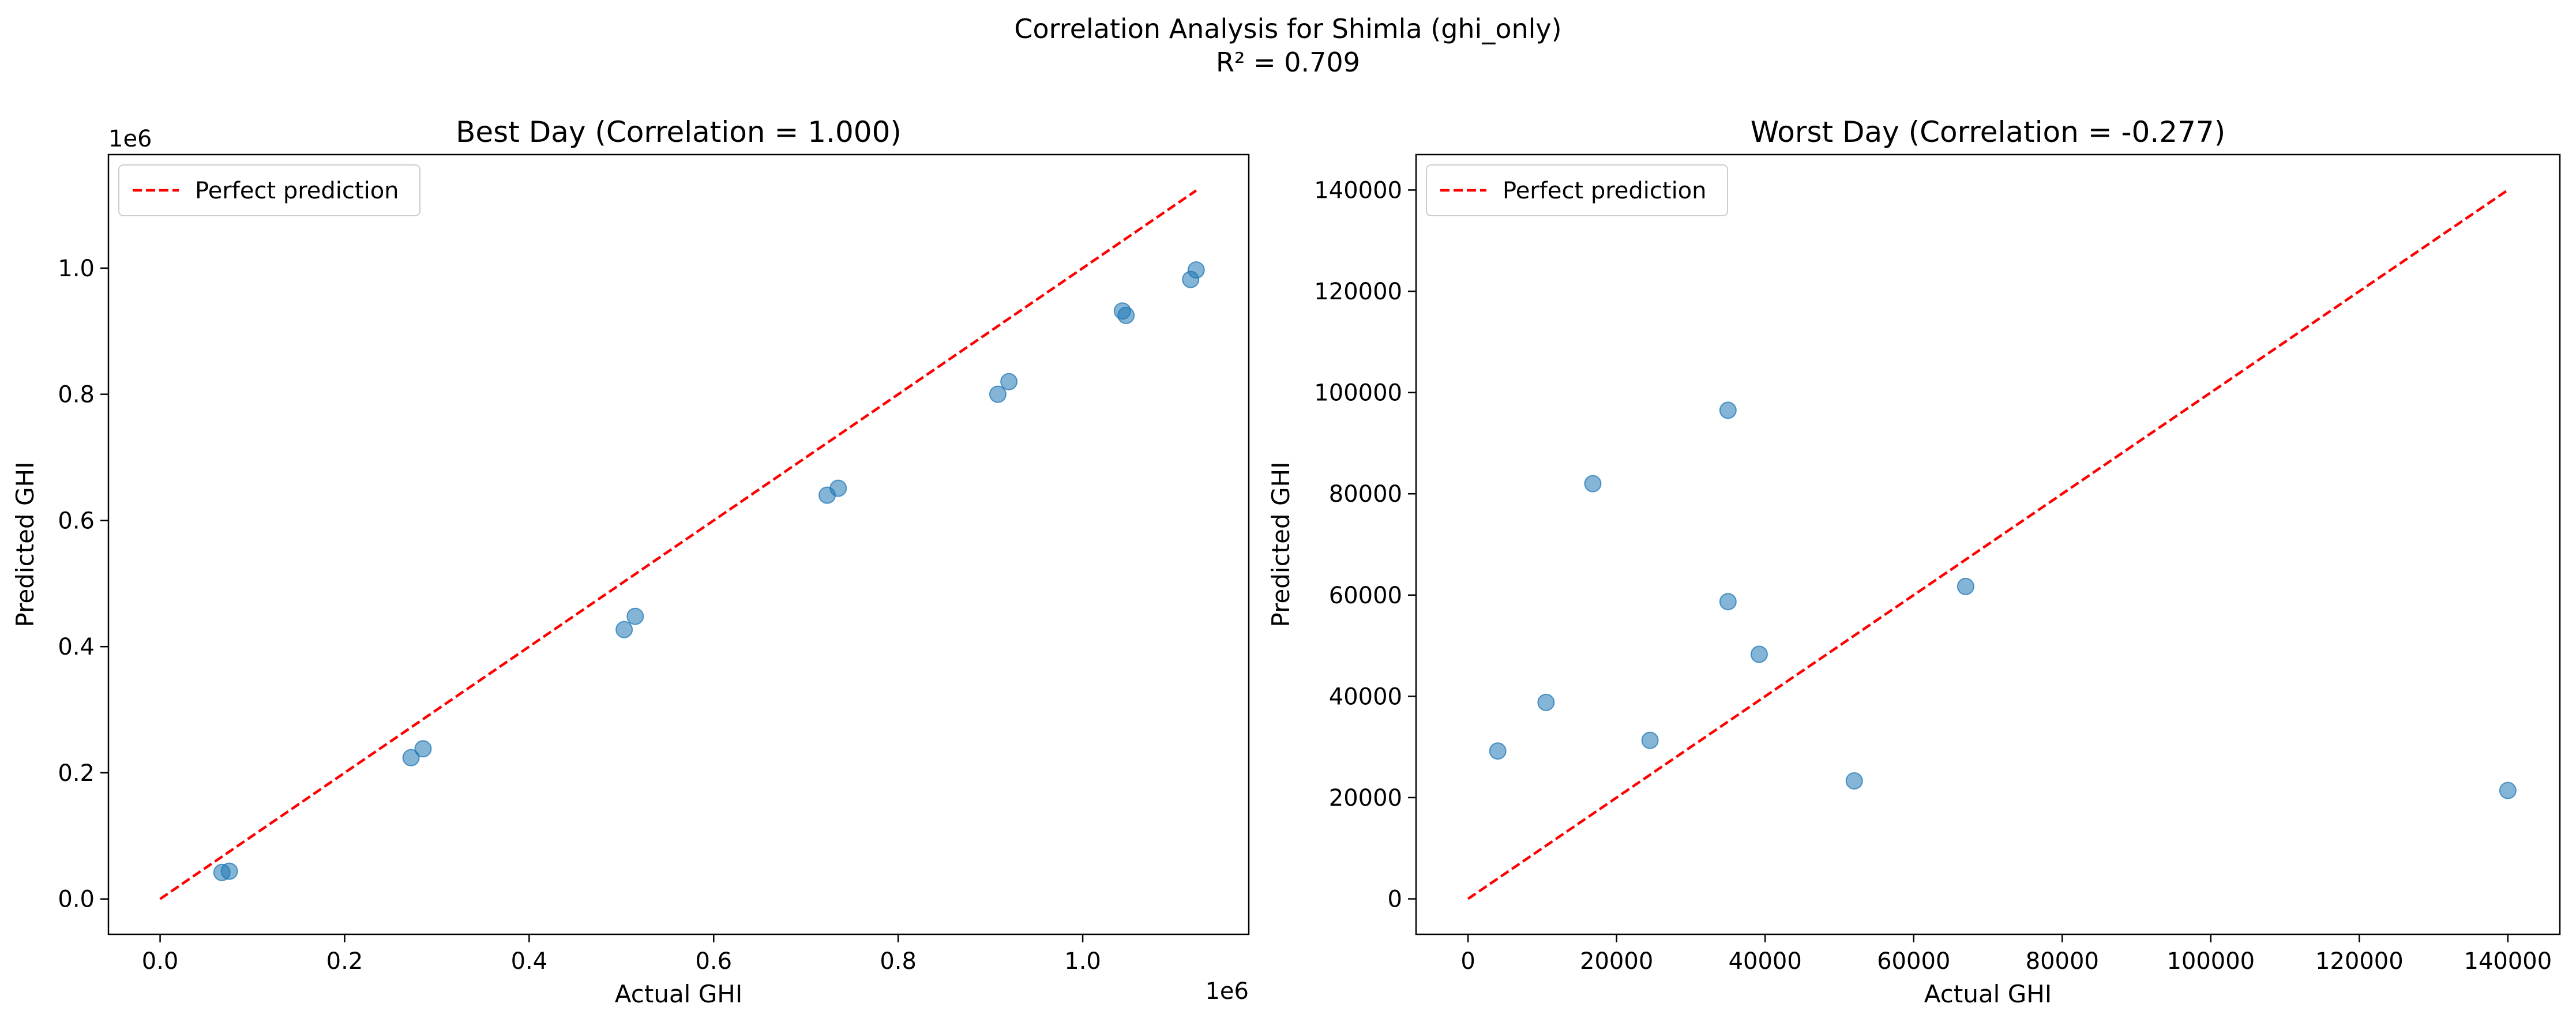  What do you see at coordinates (2062, 961) in the screenshot?
I see `x-tick-label: 80000` at bounding box center [2062, 961].